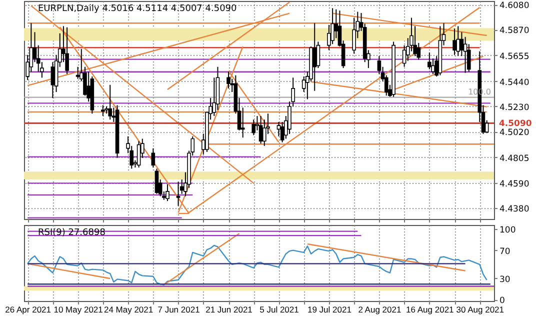 The width and height of the screenshot is (536, 321). I want to click on x-tick-label: 24 May 2021, so click(129, 309).